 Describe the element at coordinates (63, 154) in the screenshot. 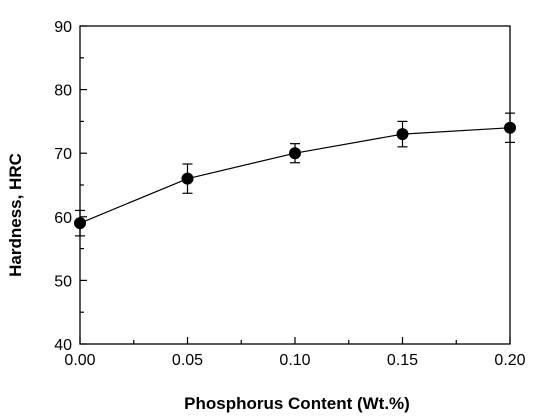

I see `y-tick-label: 70` at that location.